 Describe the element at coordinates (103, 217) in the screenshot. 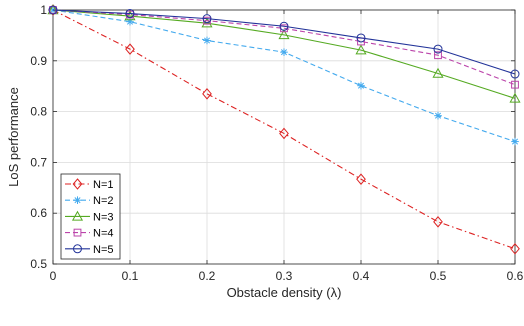

I see `legend-label: N=3` at that location.